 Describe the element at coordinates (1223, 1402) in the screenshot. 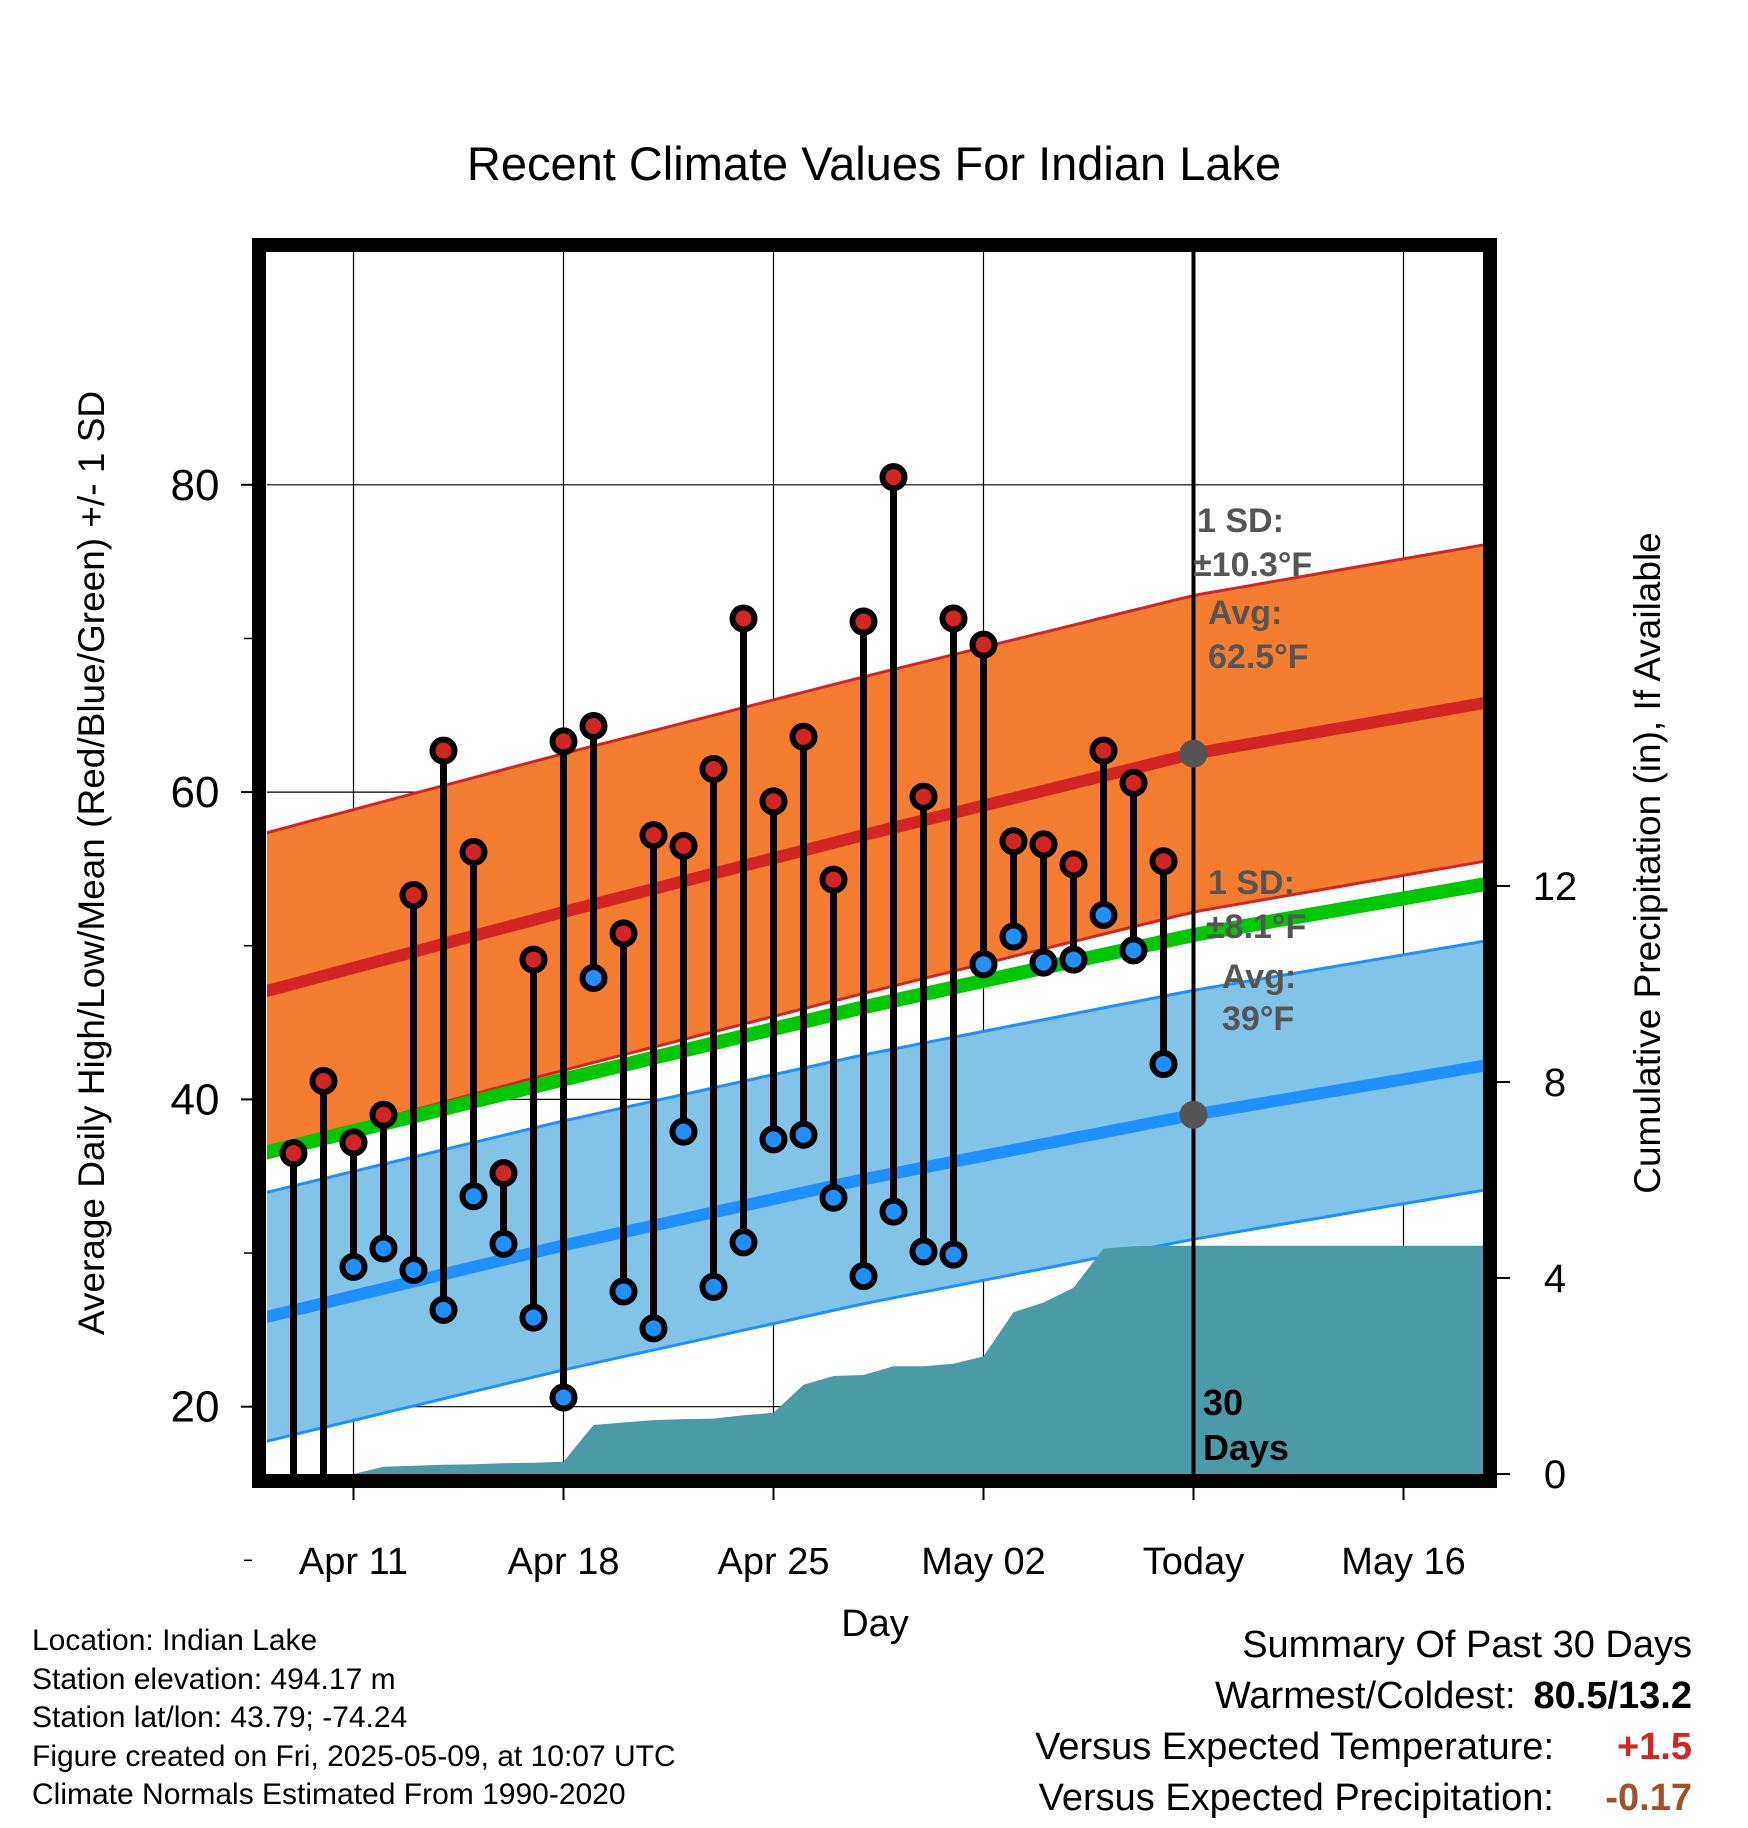

I see `days-label-number: 30` at that location.